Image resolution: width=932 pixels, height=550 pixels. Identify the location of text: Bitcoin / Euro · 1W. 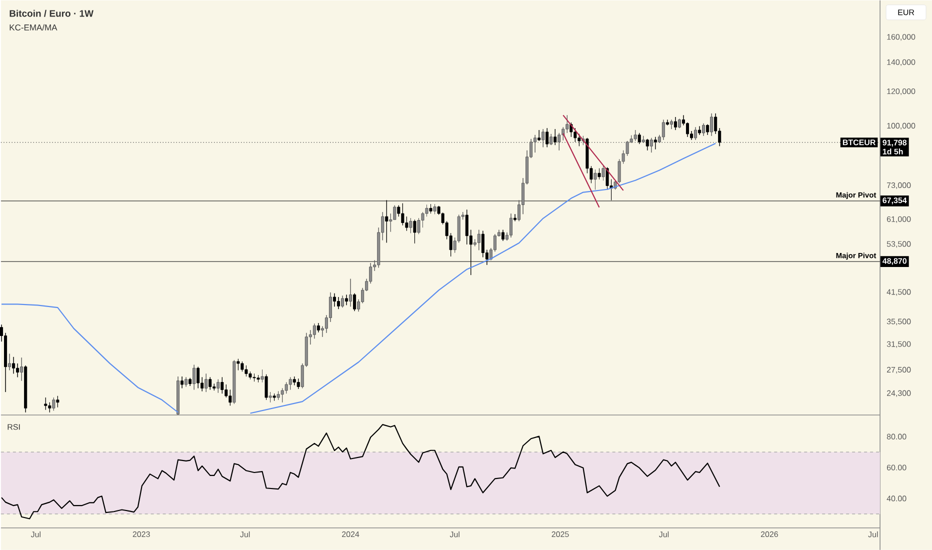
(52, 13).